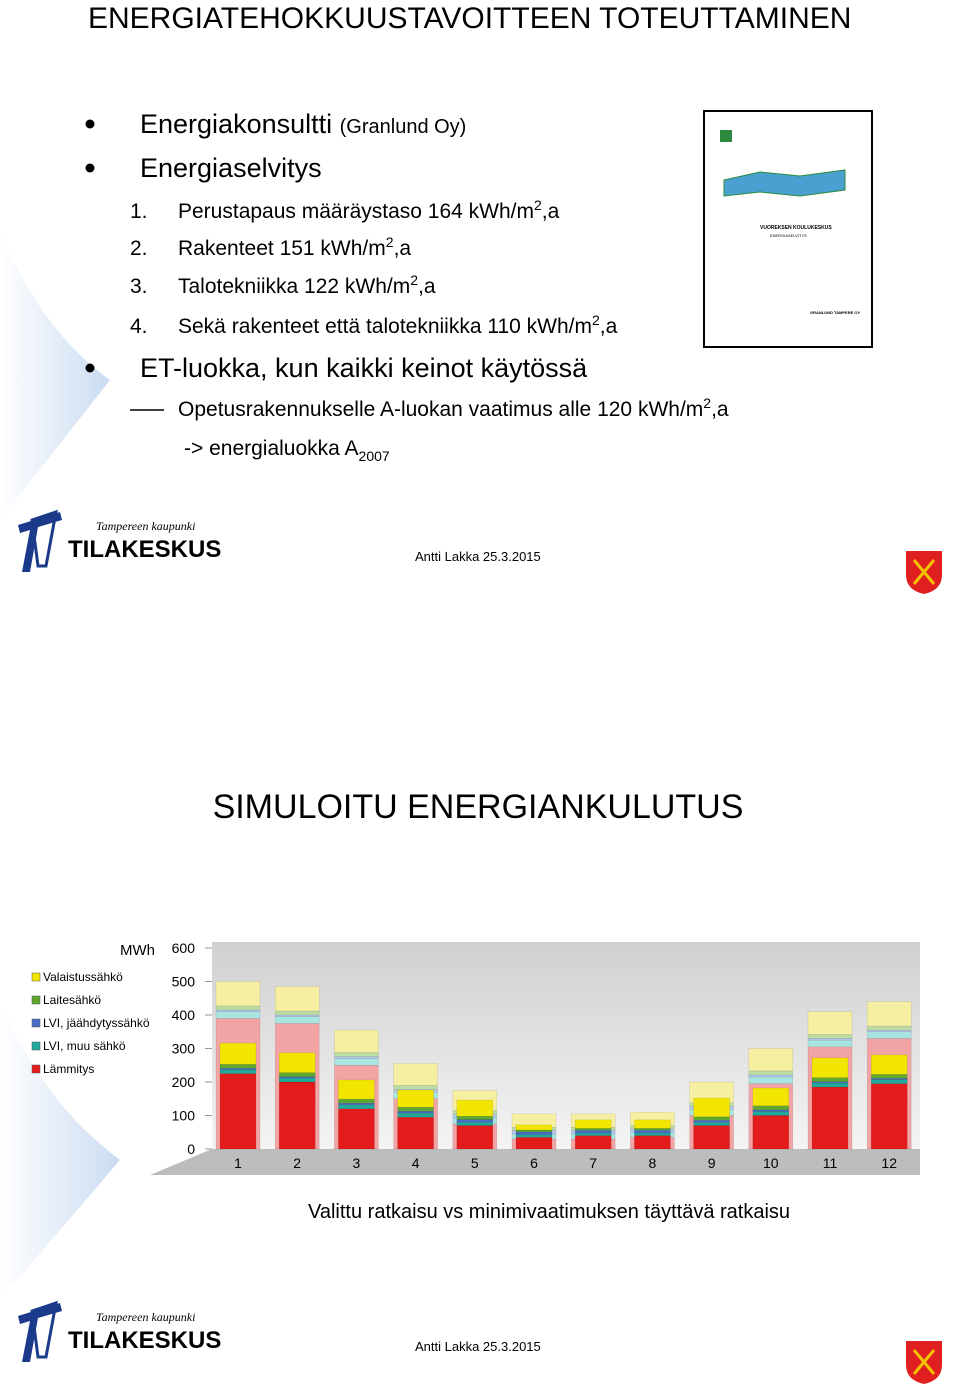  I want to click on legend-label: Laitesähkö, so click(72, 1000).